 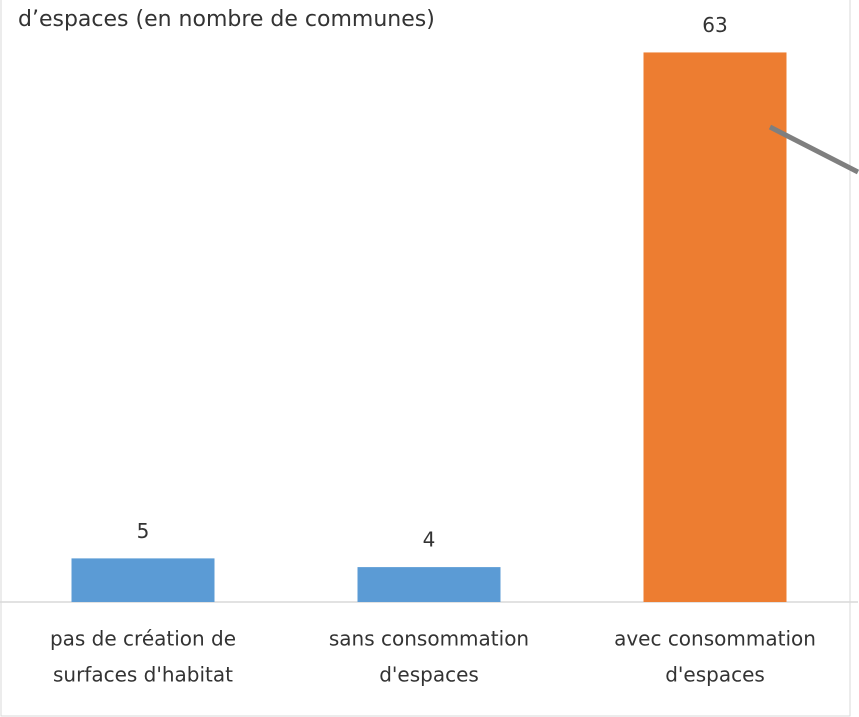 I want to click on chart-title: d’espaces (en nombre de communes), so click(x=226, y=19).